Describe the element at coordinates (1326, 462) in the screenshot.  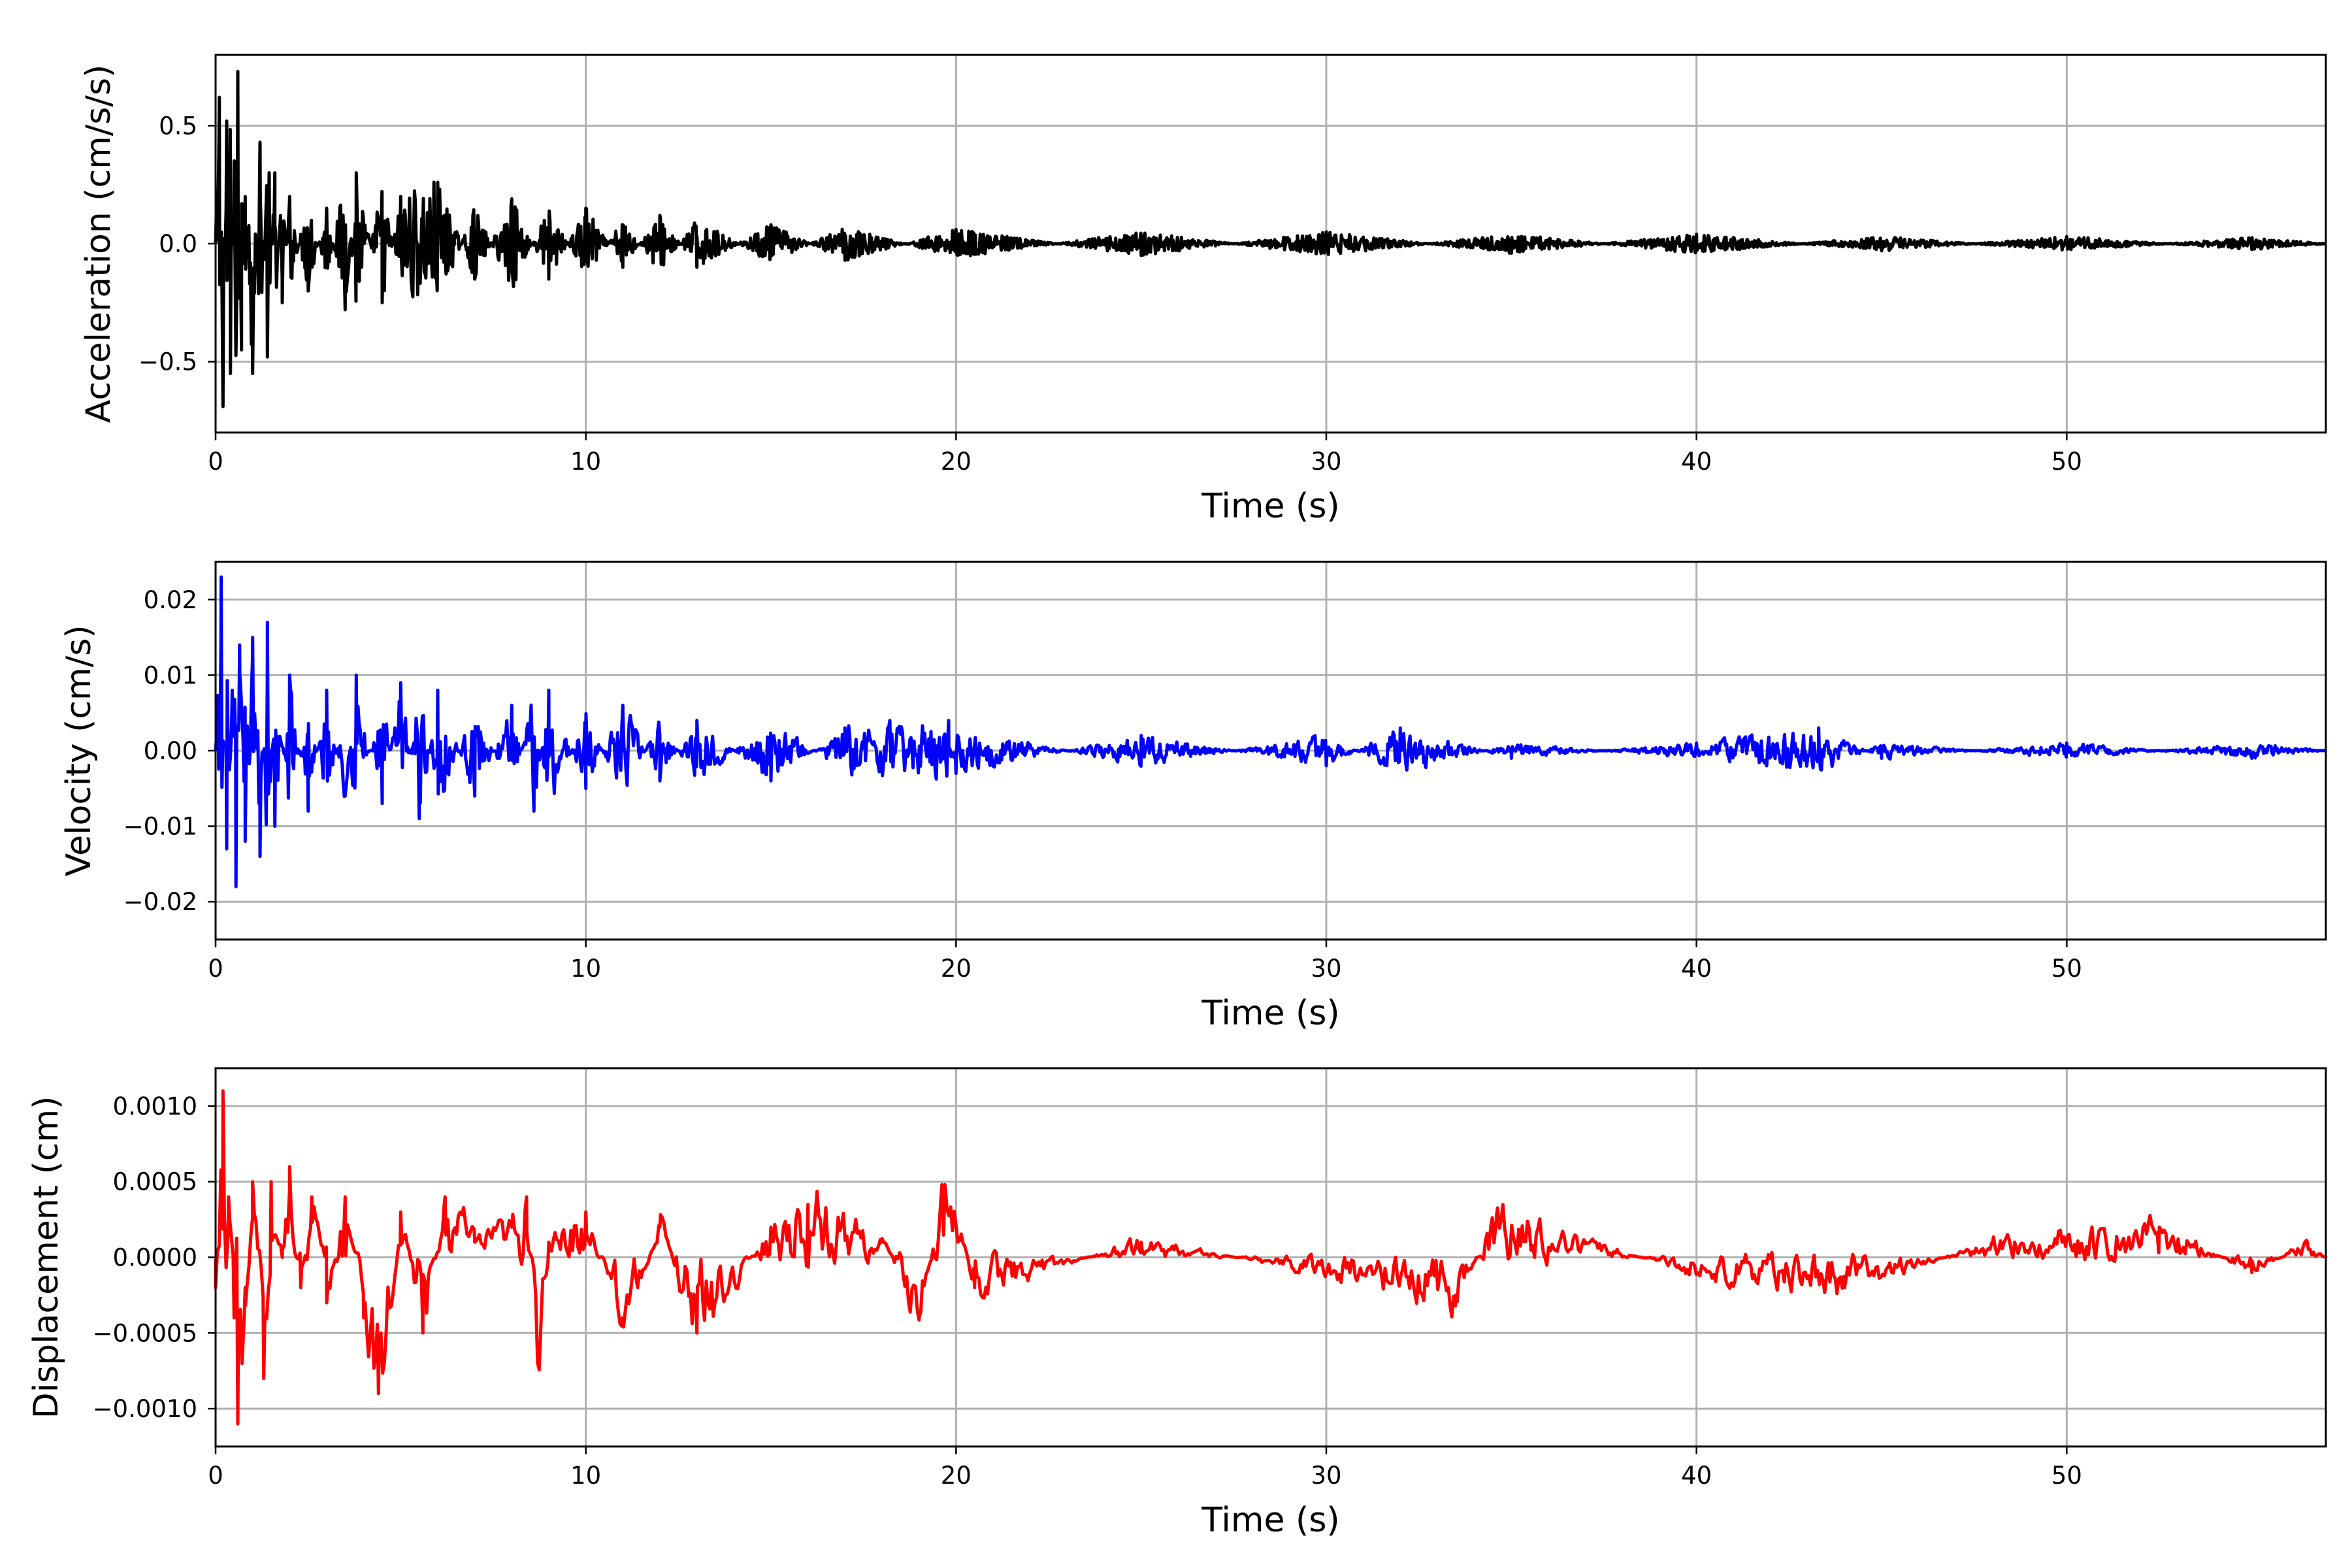
I see `acceleration-x-tick-label: 30` at that location.